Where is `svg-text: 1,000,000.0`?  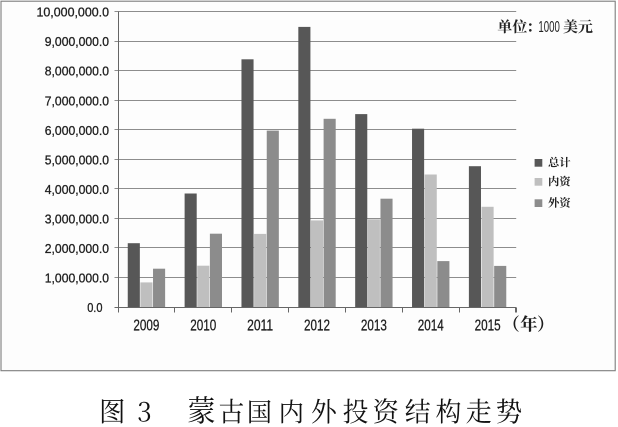 svg-text: 1,000,000.0 is located at coordinates (77, 277).